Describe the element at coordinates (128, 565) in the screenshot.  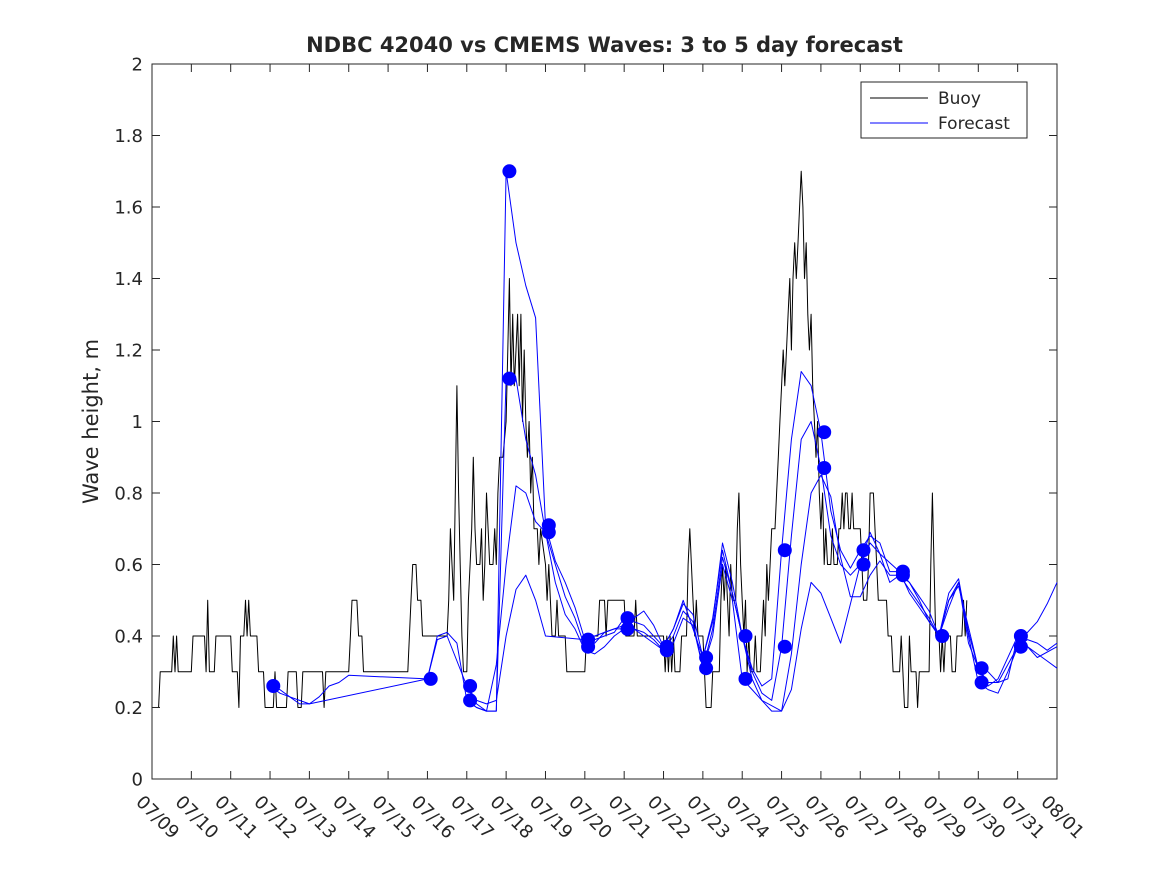
I see `y-tick-label: 0.6` at that location.